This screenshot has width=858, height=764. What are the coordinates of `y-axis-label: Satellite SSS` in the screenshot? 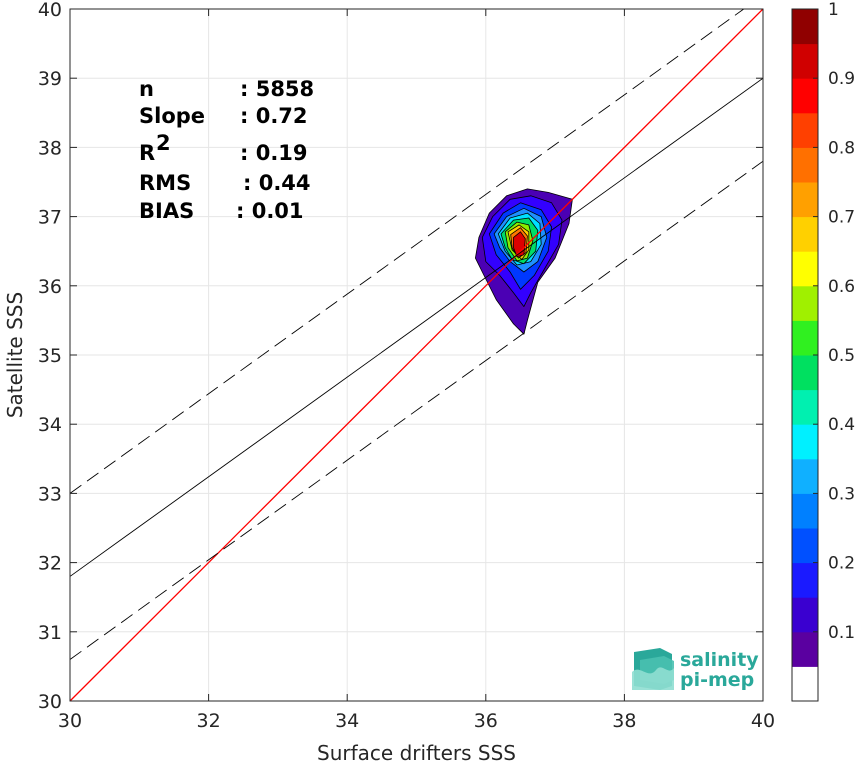 It's located at (15, 355).